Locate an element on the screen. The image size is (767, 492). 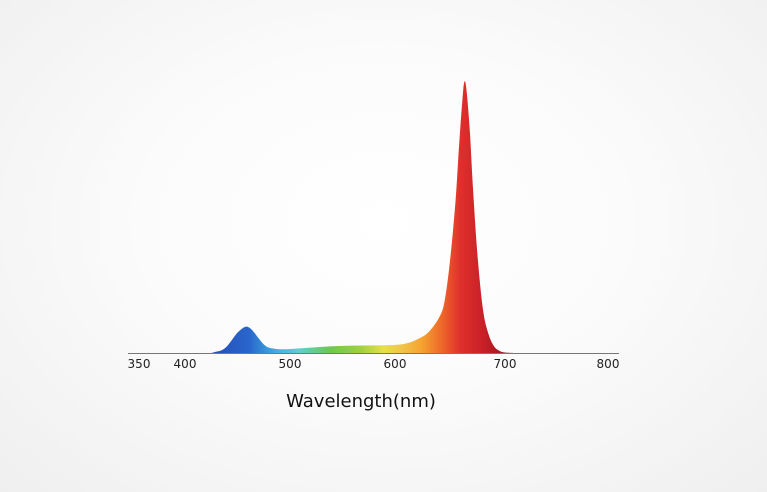
x-axis-title: Wavelength(nm) is located at coordinates (361, 401).